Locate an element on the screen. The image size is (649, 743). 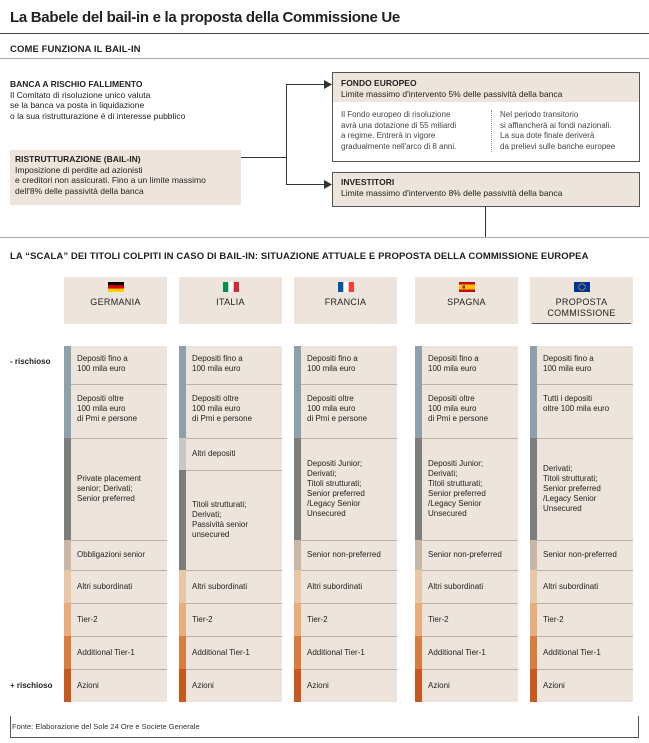
connector-line is located at coordinates (263, 157).